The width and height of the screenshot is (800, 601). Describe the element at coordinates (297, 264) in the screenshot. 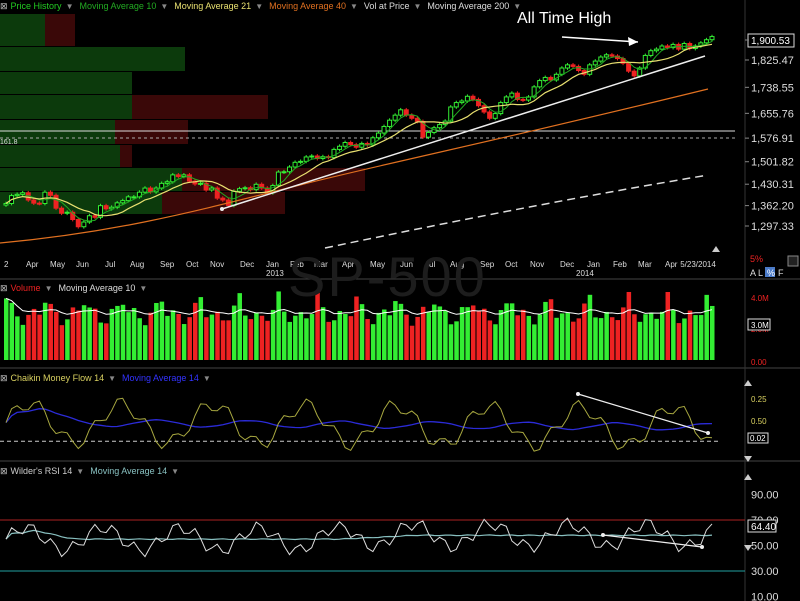

I see `month-label: Feb` at that location.